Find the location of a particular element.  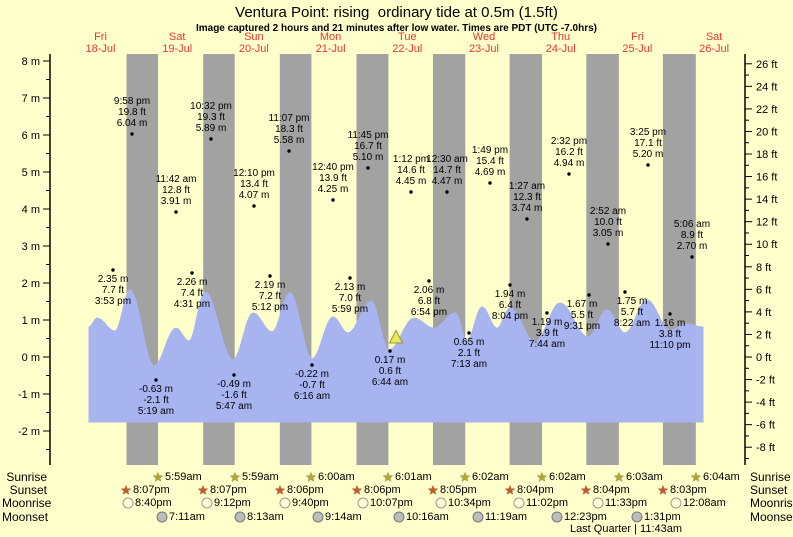

tide-event-annotation: 1.16 m 3.8 ft 11:10 pm is located at coordinates (670, 334).